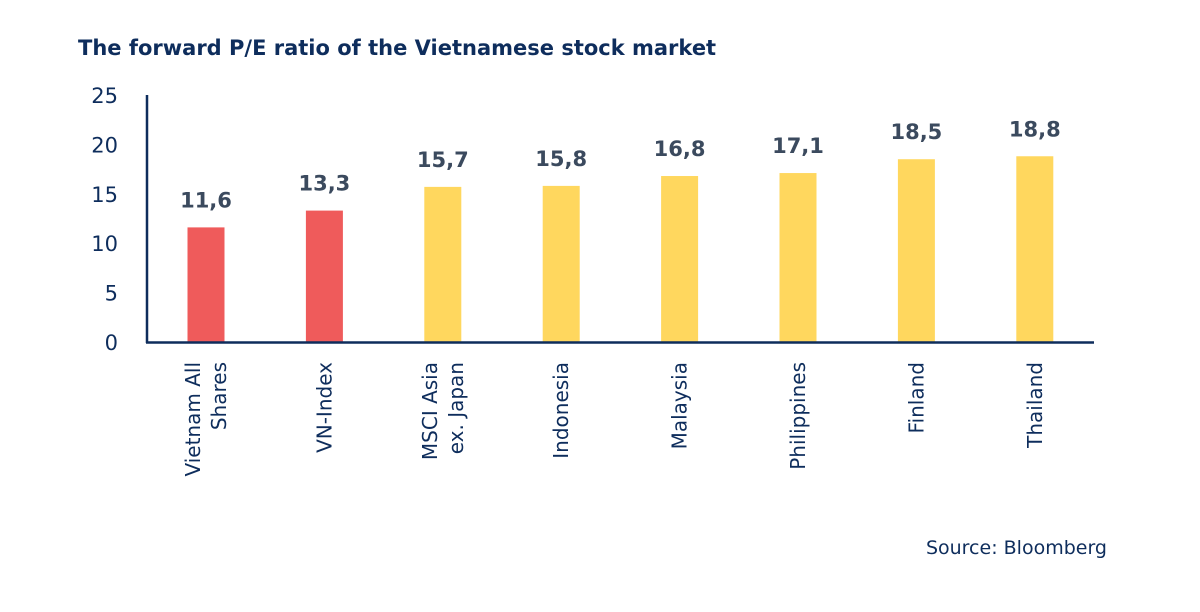 The image size is (1200, 612). I want to click on x-tick-label: Thailand, so click(1035, 405).